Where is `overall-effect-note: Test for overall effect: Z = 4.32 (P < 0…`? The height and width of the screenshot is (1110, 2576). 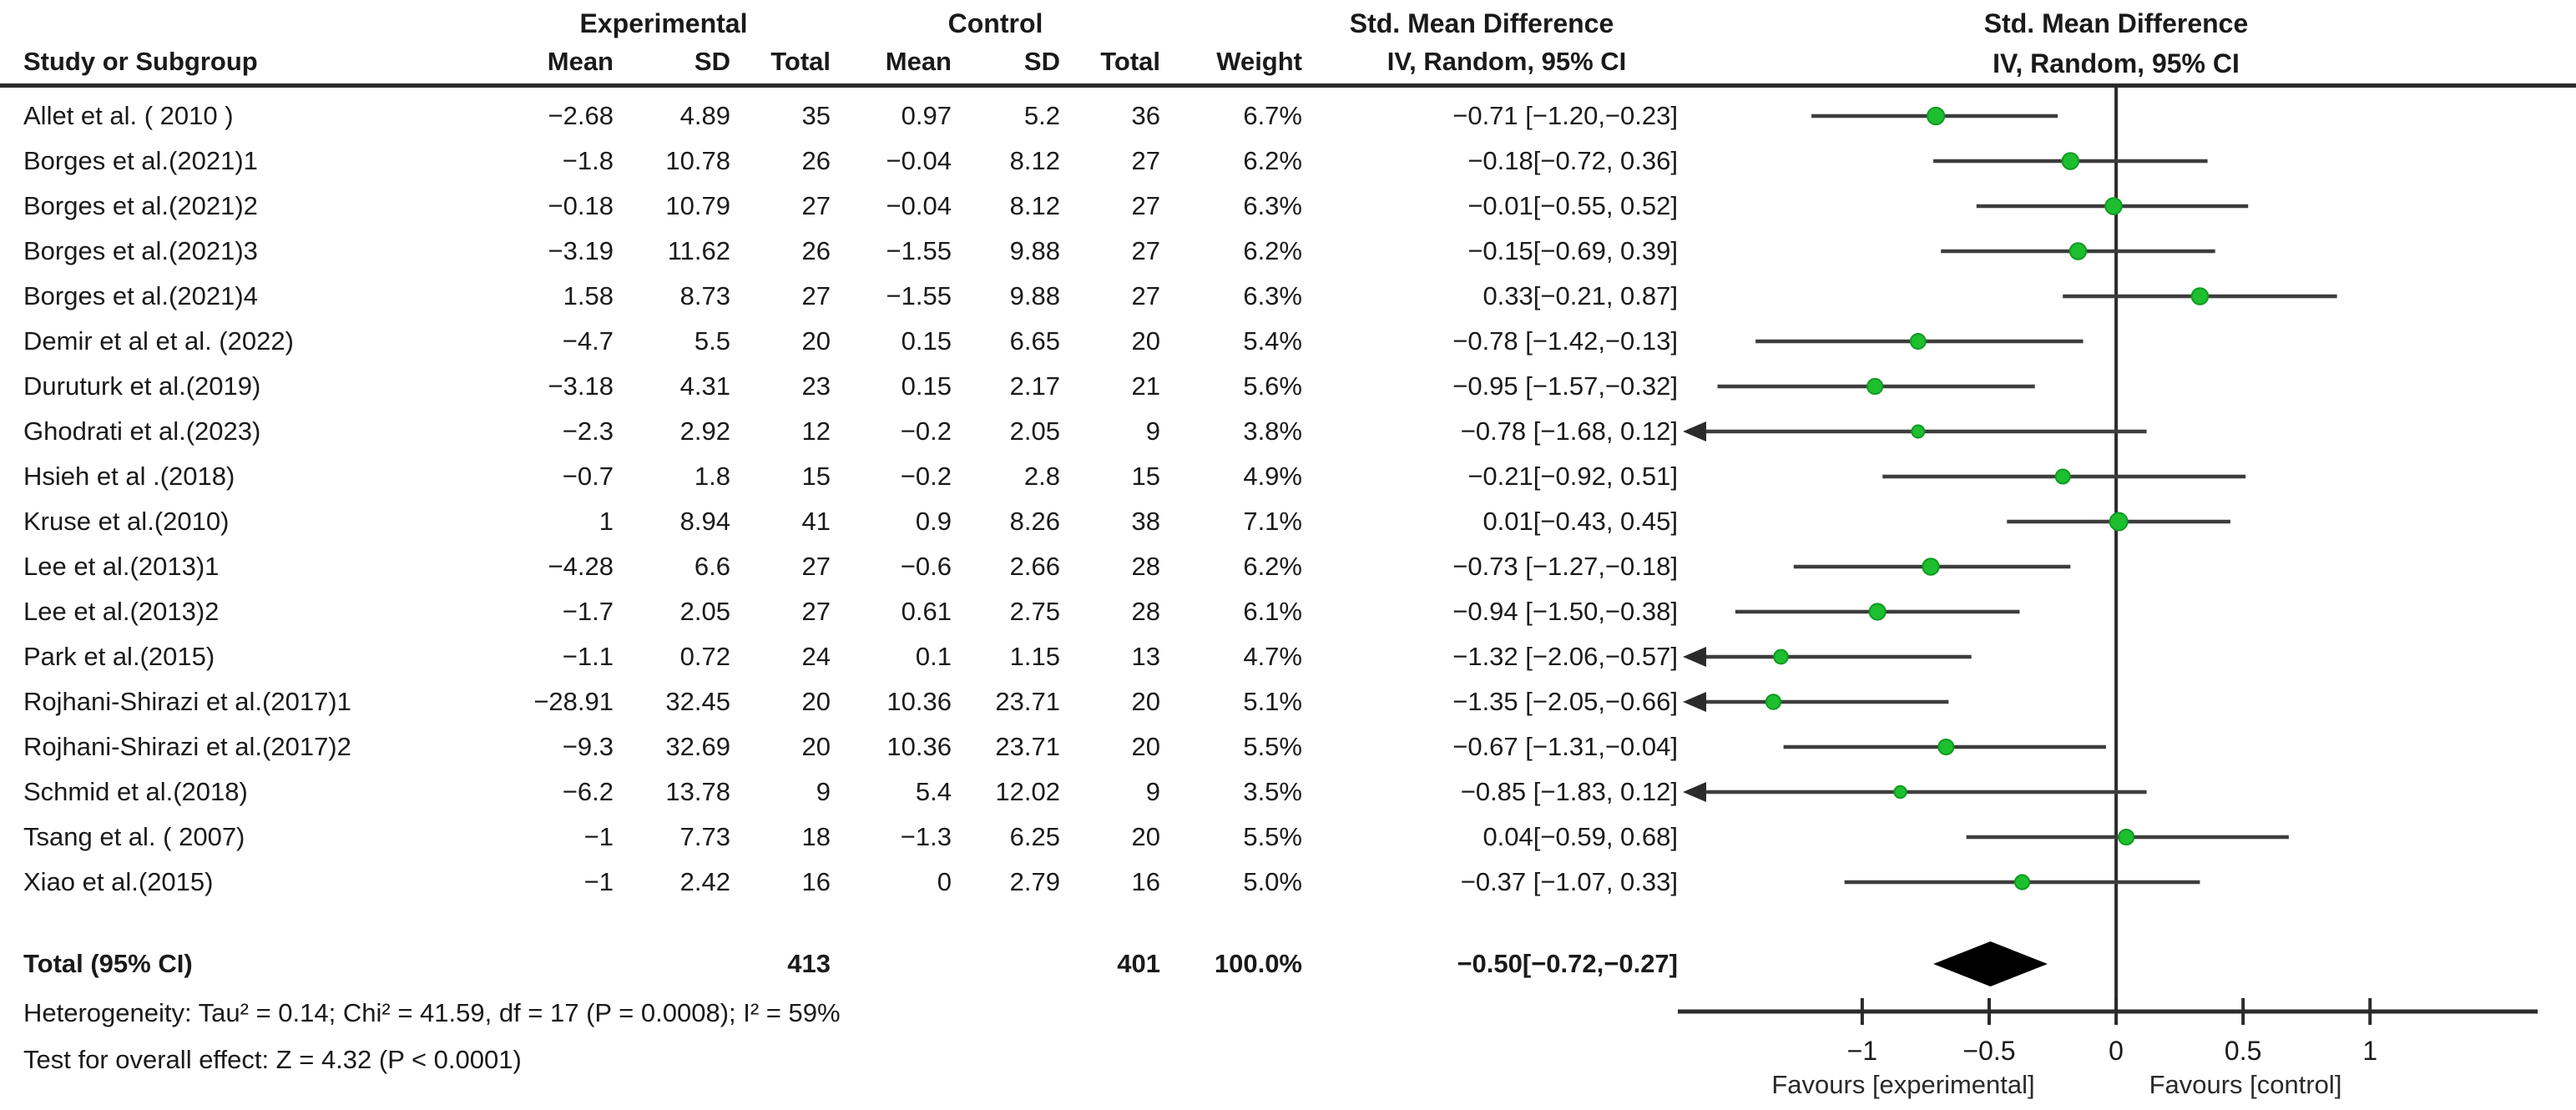
overall-effect-note: Test for overall effect: Z = 4.32 (P < 0… is located at coordinates (272, 1059).